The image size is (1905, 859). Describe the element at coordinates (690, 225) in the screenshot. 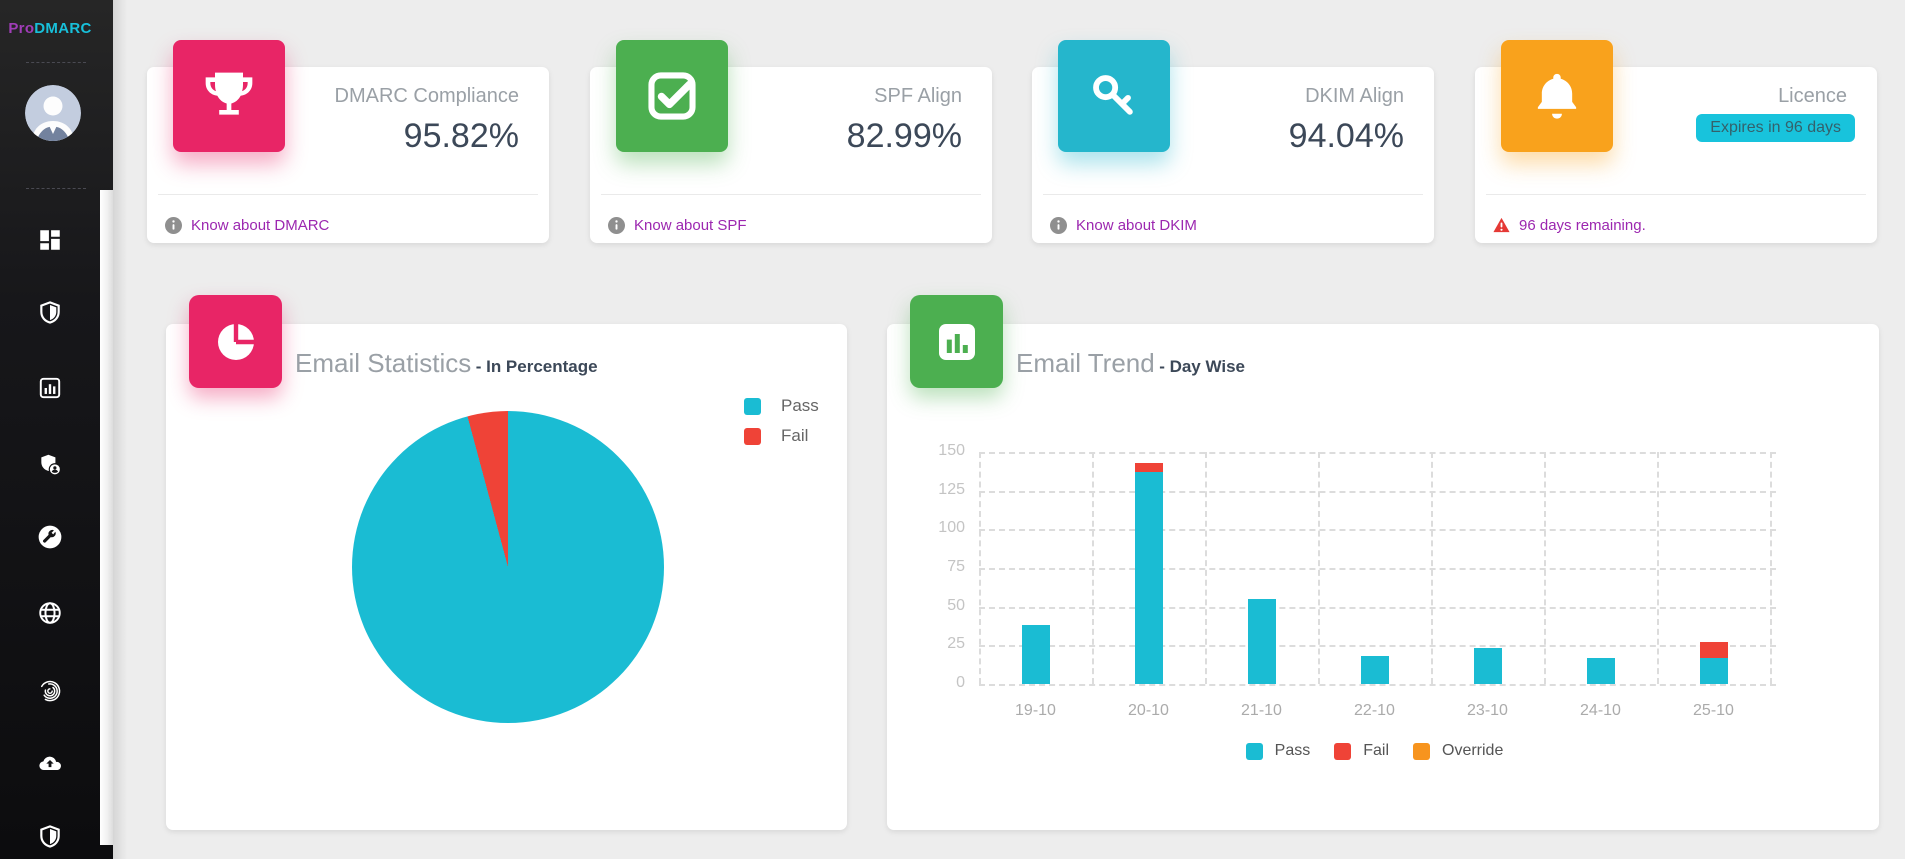

I see `know-about-spf-link: Know about SPF` at that location.